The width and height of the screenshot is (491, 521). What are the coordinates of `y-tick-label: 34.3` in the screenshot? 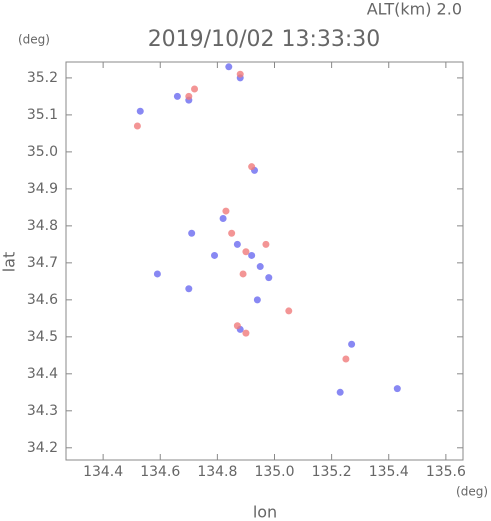 It's located at (42, 411).